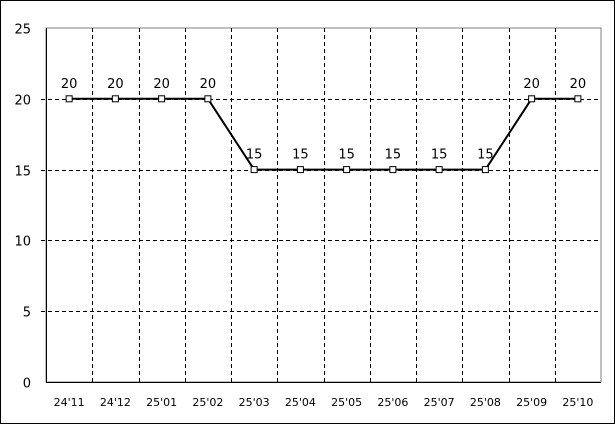 This screenshot has width=615, height=425. I want to click on y-tick-label: 0, so click(27, 384).